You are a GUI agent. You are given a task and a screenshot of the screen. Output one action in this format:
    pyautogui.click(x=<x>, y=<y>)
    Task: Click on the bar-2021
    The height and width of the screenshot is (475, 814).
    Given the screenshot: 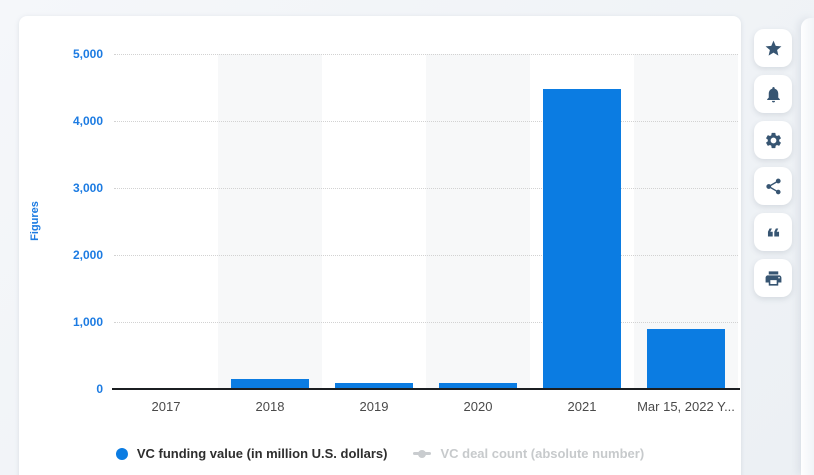 What is the action you would take?
    pyautogui.click(x=582, y=239)
    